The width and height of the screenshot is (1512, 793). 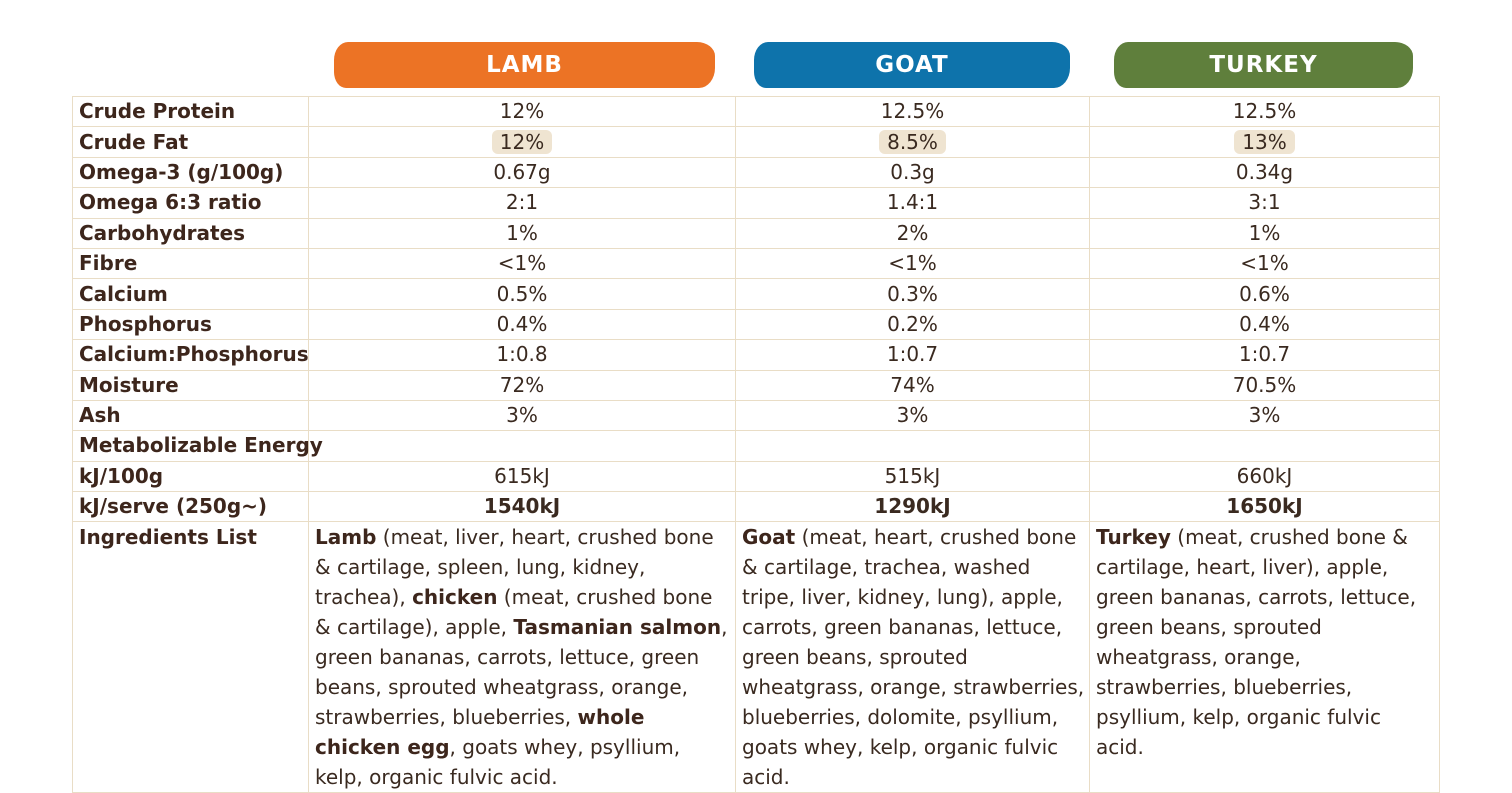 I want to click on table-row: Crude Protein 12% 12.5% 12.5%, so click(x=756, y=111).